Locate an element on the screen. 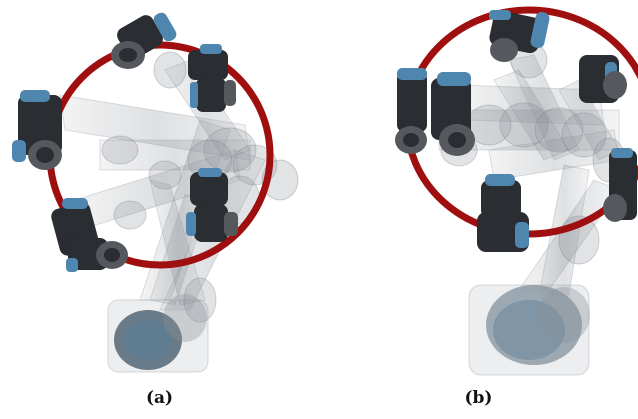 This screenshot has width=638, height=419. robot-base-b is located at coordinates (529, 330).